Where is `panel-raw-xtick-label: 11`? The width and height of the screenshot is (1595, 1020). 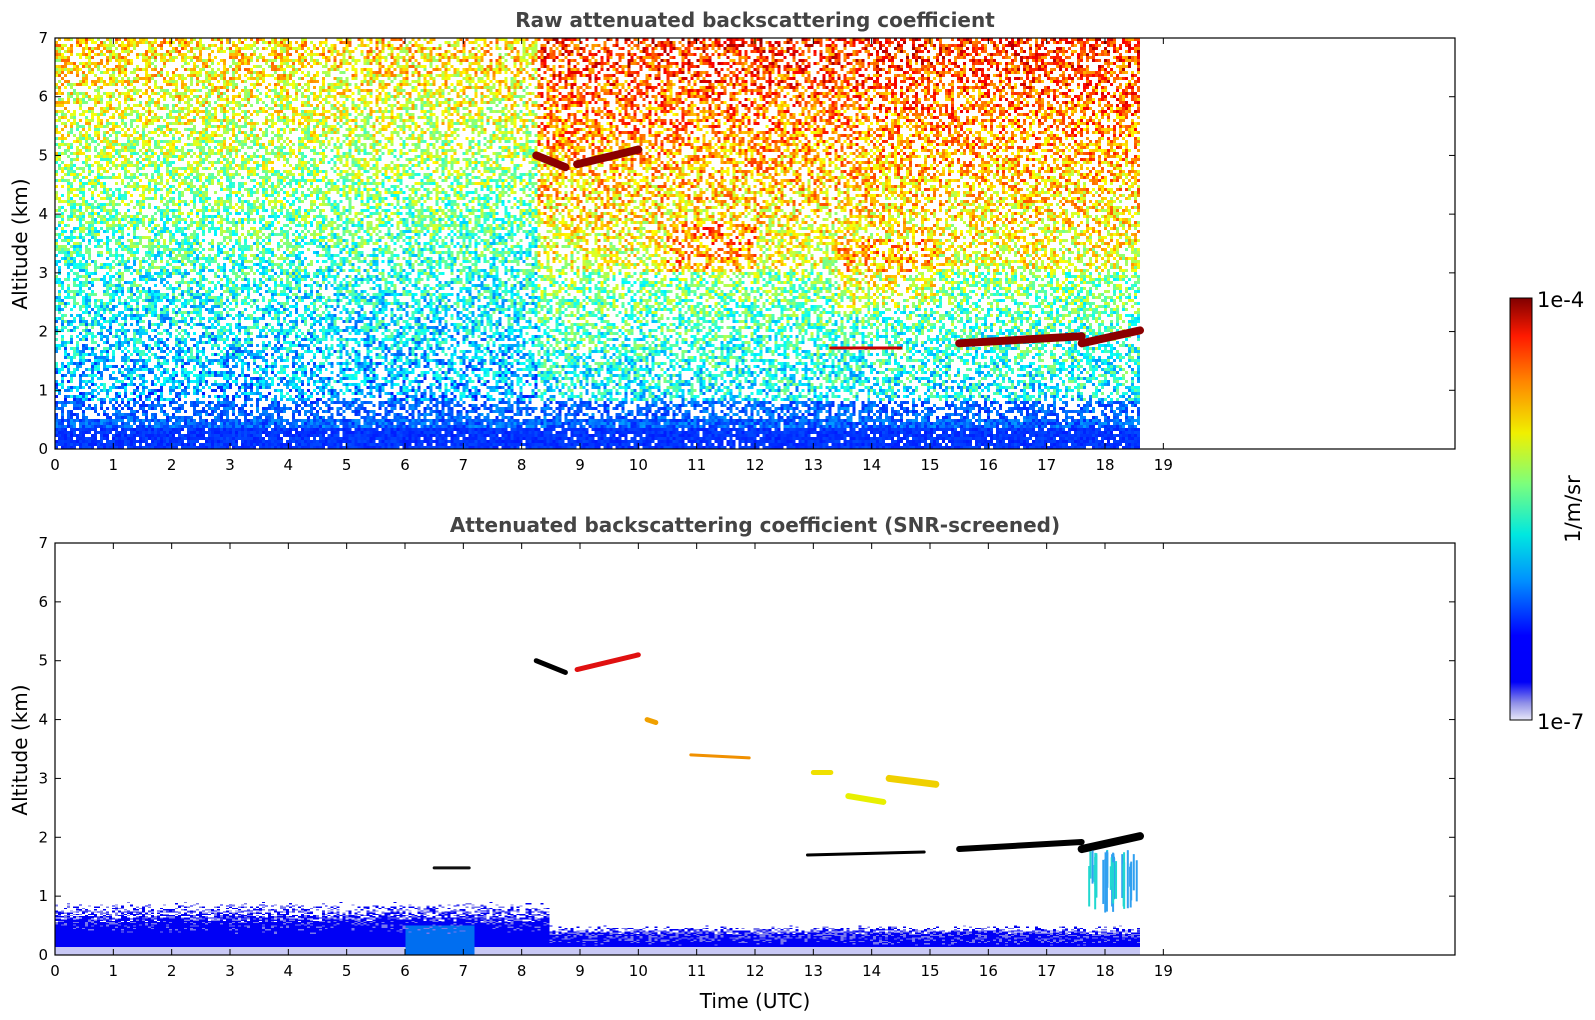 panel-raw-xtick-label: 11 is located at coordinates (696, 465).